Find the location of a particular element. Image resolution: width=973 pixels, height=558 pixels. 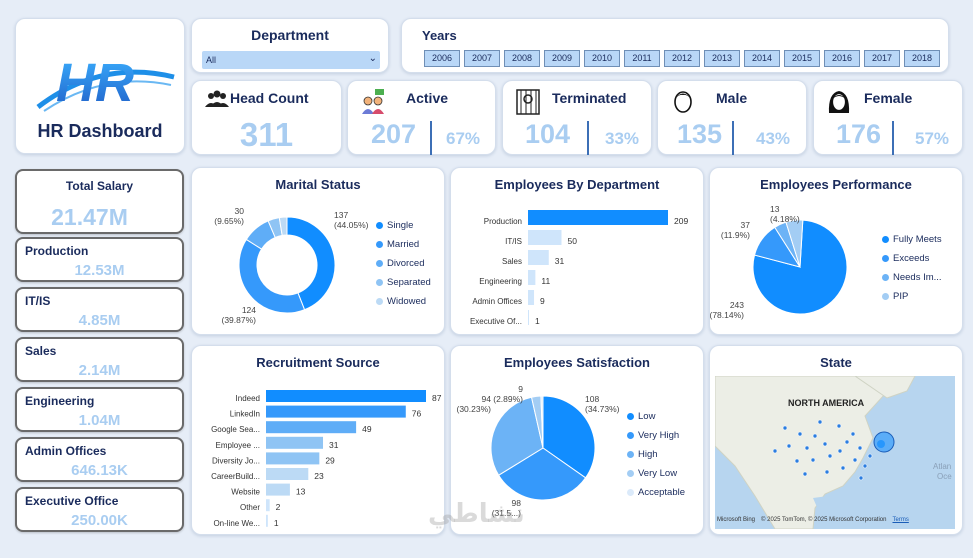

department-slicer: Department All ⌄ is located at coordinates (290, 45).